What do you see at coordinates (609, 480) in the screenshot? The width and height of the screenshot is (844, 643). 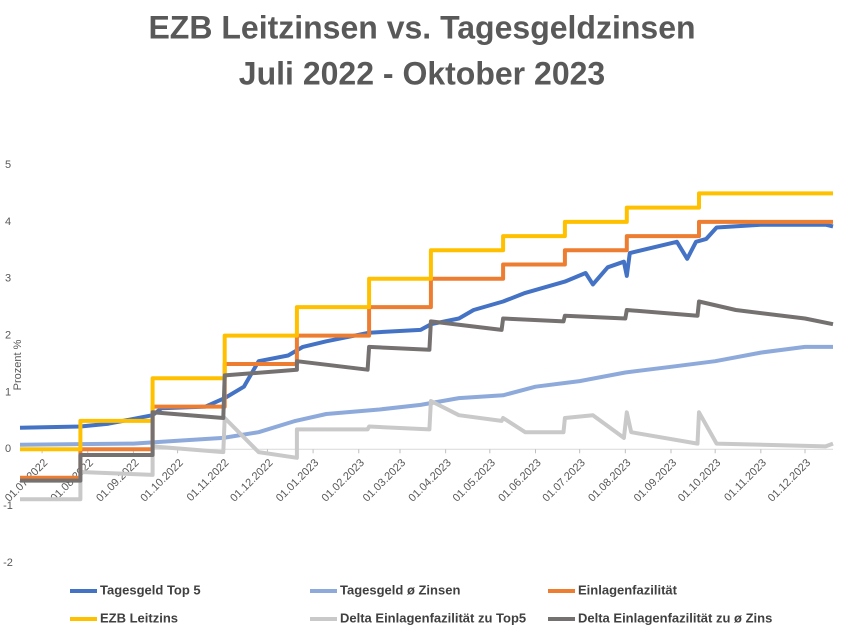 I see `x-tick-label: 01.08.2023` at bounding box center [609, 480].